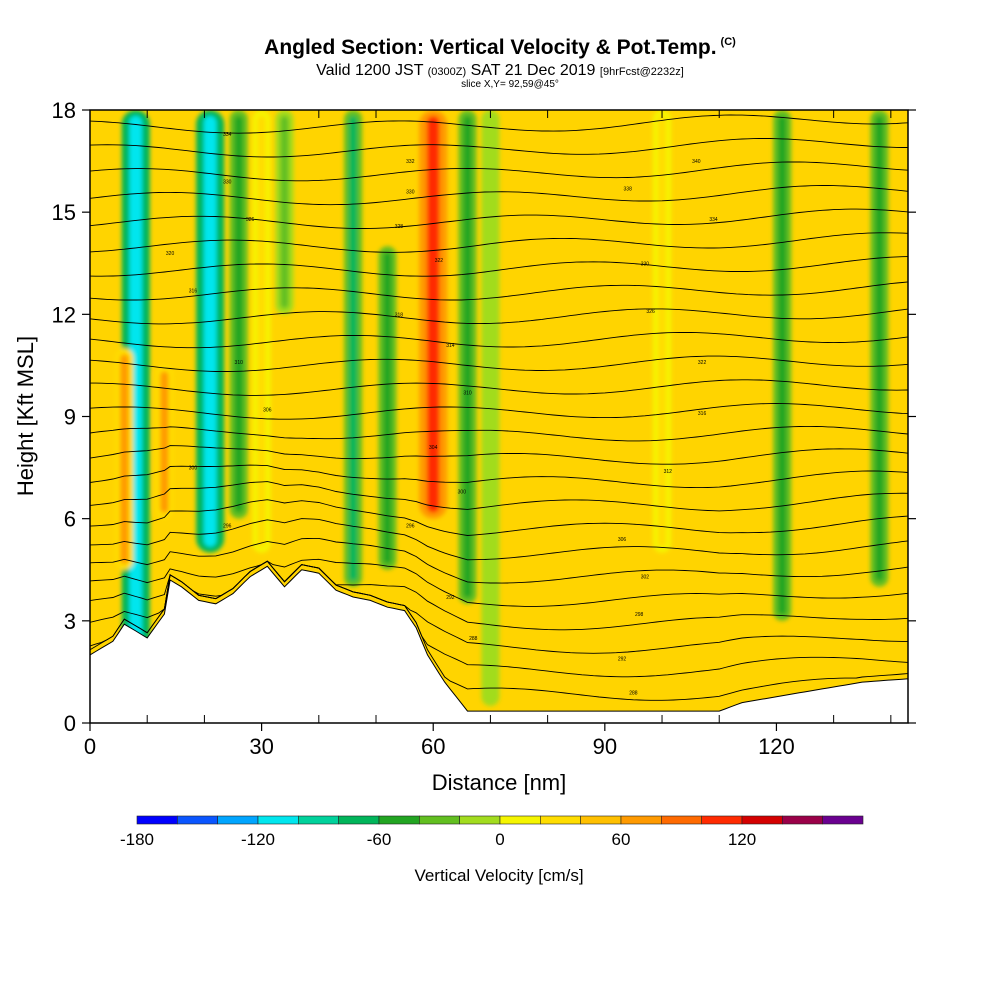 The image size is (1000, 1000). Describe the element at coordinates (499, 839) in the screenshot. I see `colorbar-tick-label: 0` at that location.